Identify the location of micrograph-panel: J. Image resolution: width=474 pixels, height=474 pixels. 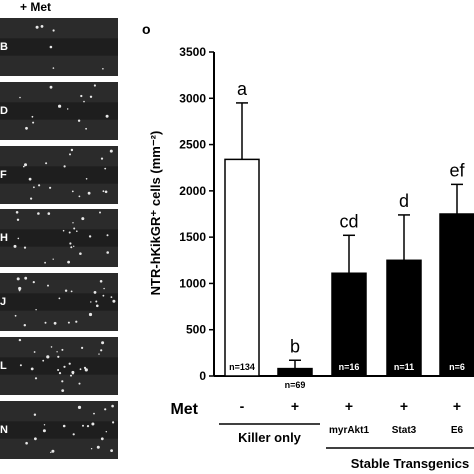
(59, 302).